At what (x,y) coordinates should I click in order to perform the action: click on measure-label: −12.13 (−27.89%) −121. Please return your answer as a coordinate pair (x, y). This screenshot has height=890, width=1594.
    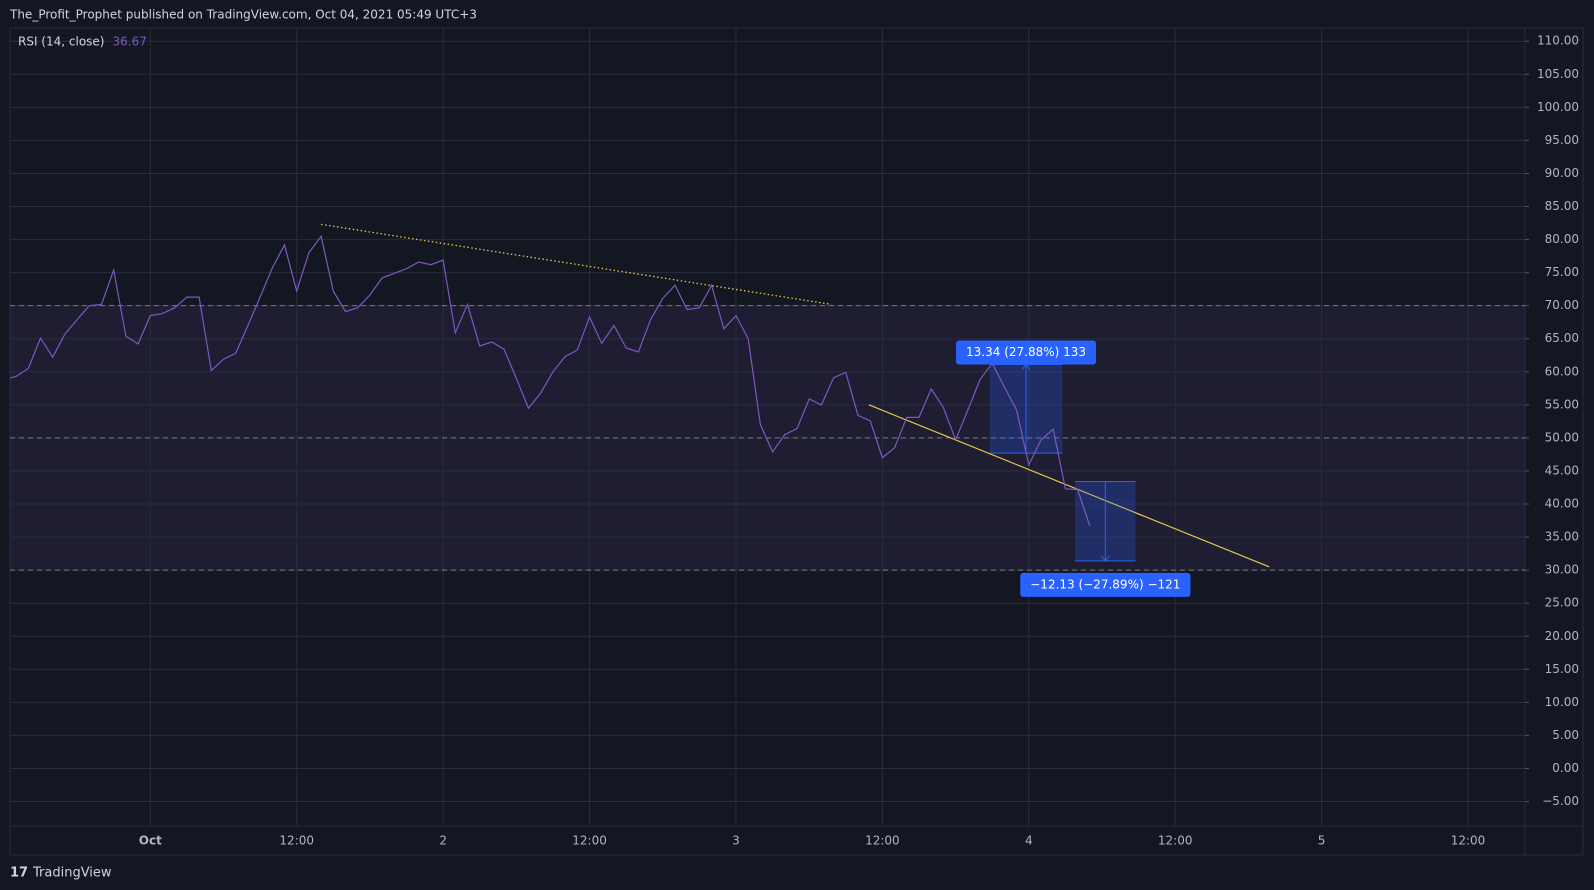
    Looking at the image, I should click on (1105, 584).